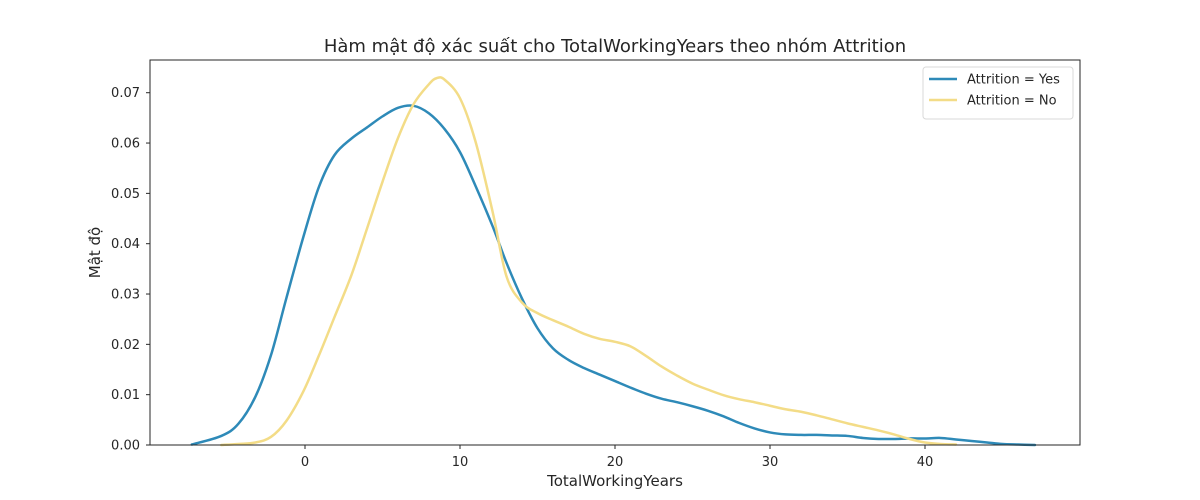 The width and height of the screenshot is (1200, 500). Describe the element at coordinates (125, 395) in the screenshot. I see `y-tick-label: 0.01` at that location.